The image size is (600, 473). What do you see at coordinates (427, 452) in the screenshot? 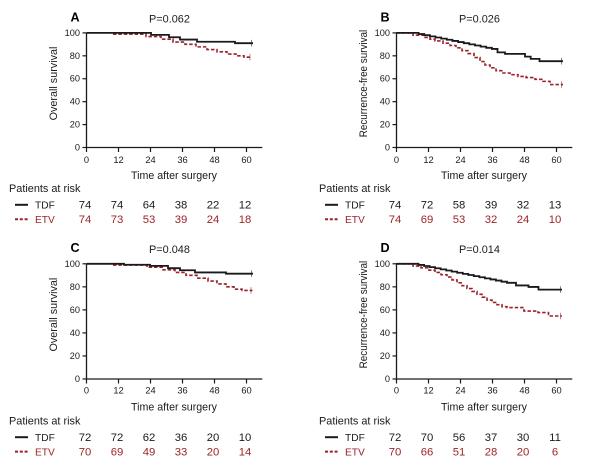
I see `svg-text: 66` at bounding box center [427, 452].